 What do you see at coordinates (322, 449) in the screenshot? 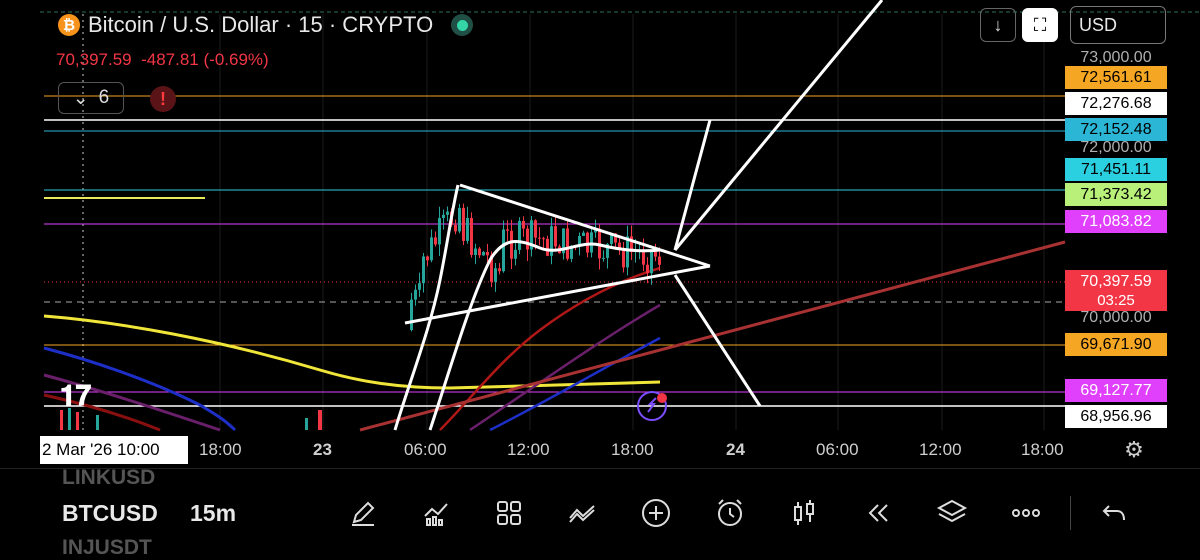
I see `time-axis-label: 23` at bounding box center [322, 449].